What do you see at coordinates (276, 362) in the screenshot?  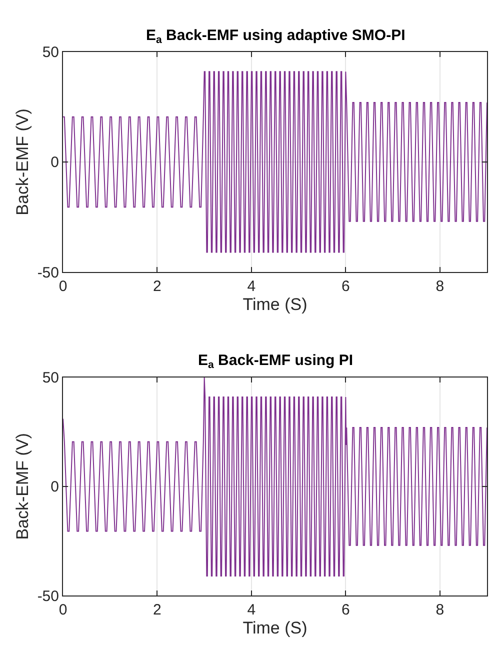 I see `chart-title: E$_{a}$ Back-EMF using PI` at bounding box center [276, 362].